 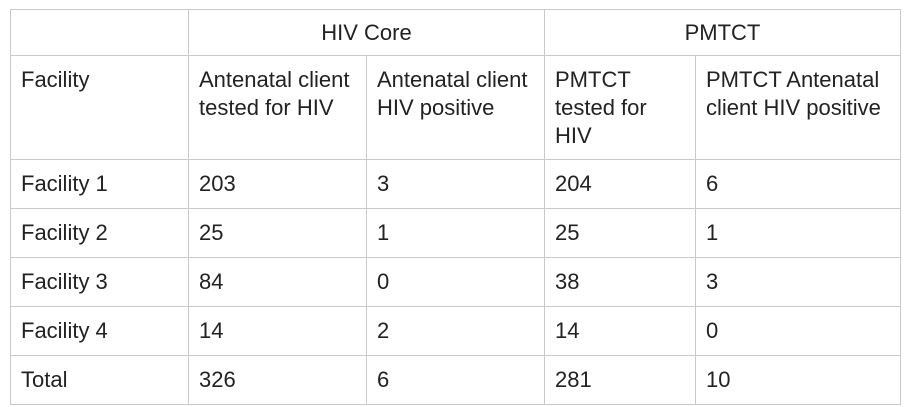 I want to click on table-cell: 326, so click(x=277, y=380).